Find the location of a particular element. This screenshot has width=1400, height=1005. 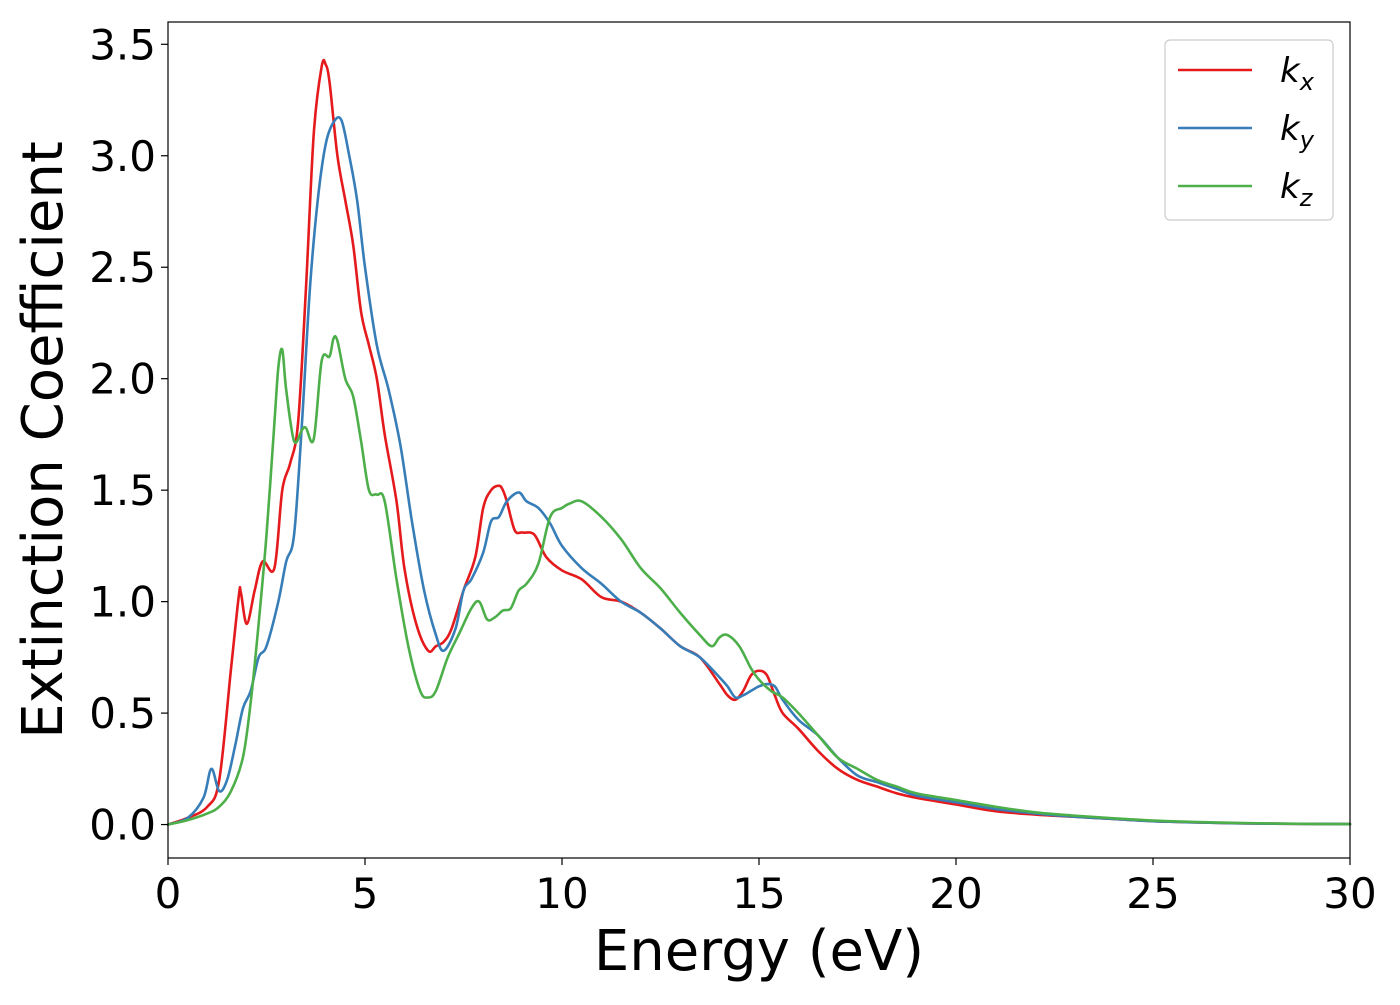

legend-label-kz: kz is located at coordinates (1297, 189).